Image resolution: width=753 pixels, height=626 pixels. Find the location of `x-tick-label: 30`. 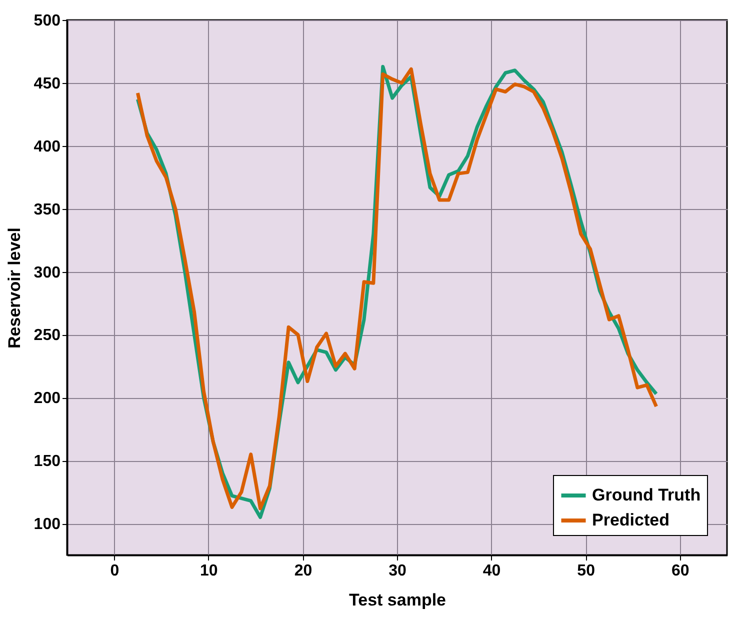

x-tick-label: 30 is located at coordinates (397, 571).